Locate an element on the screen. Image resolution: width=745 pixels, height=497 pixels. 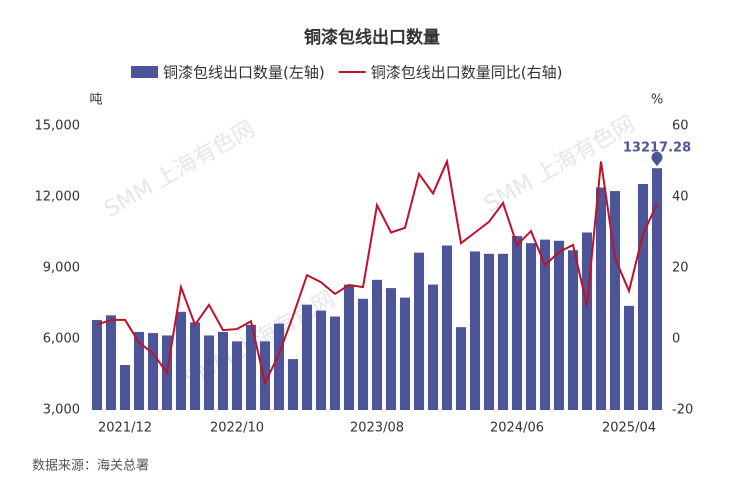
chart-title: 铜漆包线出口数量 is located at coordinates (372, 37).